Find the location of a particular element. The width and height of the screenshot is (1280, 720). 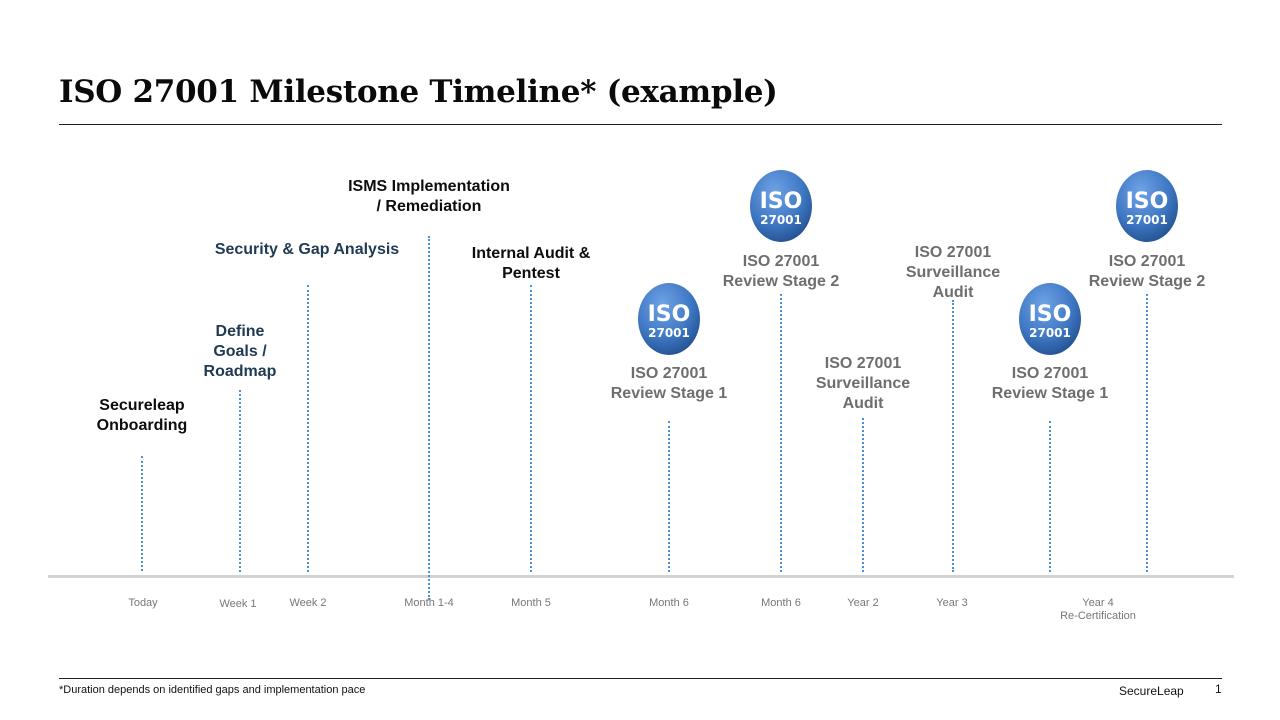

page-title: ISO 27001 Milestone Timeline* (example) is located at coordinates (418, 92).